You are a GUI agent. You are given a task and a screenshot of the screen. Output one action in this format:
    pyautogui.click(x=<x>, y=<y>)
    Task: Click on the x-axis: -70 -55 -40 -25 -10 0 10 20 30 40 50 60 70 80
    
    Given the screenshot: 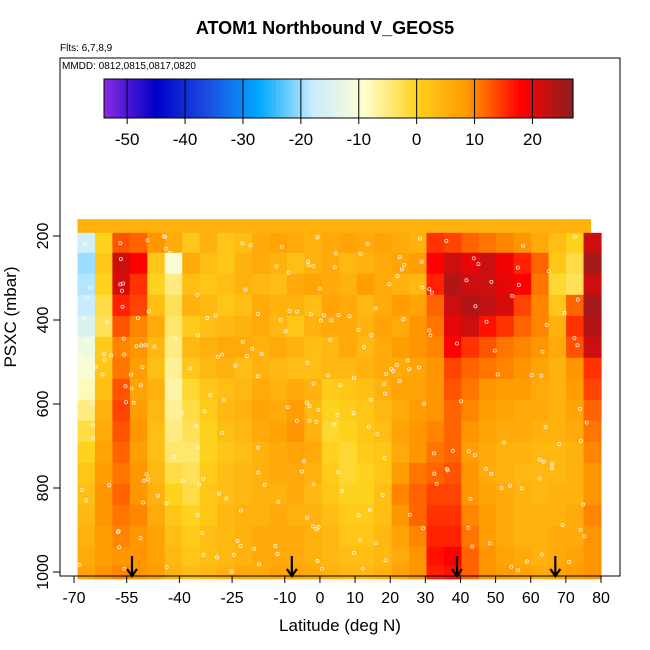 What is the action you would take?
    pyautogui.click(x=336, y=591)
    